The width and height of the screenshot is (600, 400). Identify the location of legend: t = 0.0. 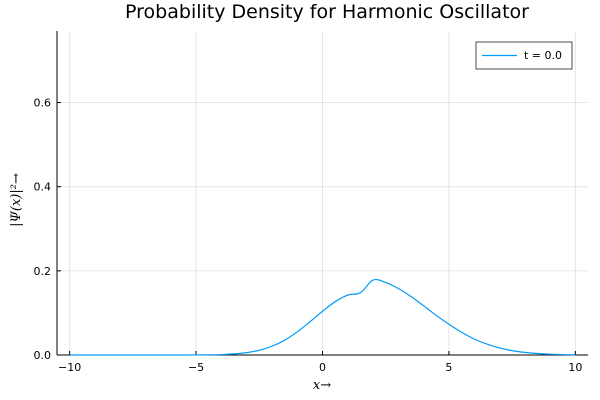
(524, 55).